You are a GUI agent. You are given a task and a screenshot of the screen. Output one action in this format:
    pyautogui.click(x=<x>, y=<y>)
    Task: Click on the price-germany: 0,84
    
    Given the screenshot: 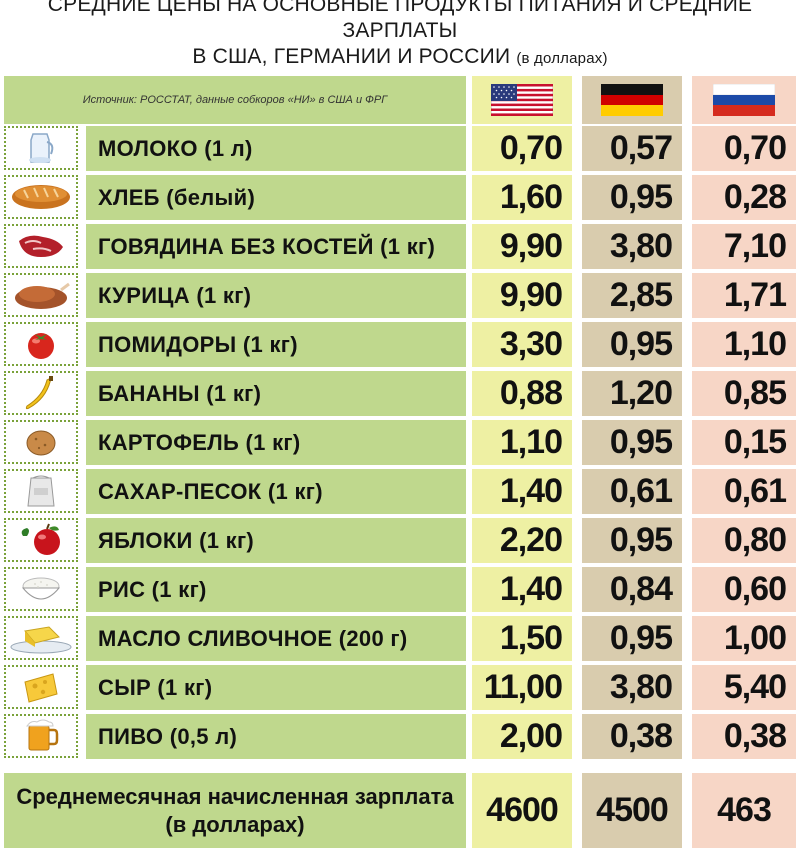 What is the action you would take?
    pyautogui.click(x=632, y=589)
    